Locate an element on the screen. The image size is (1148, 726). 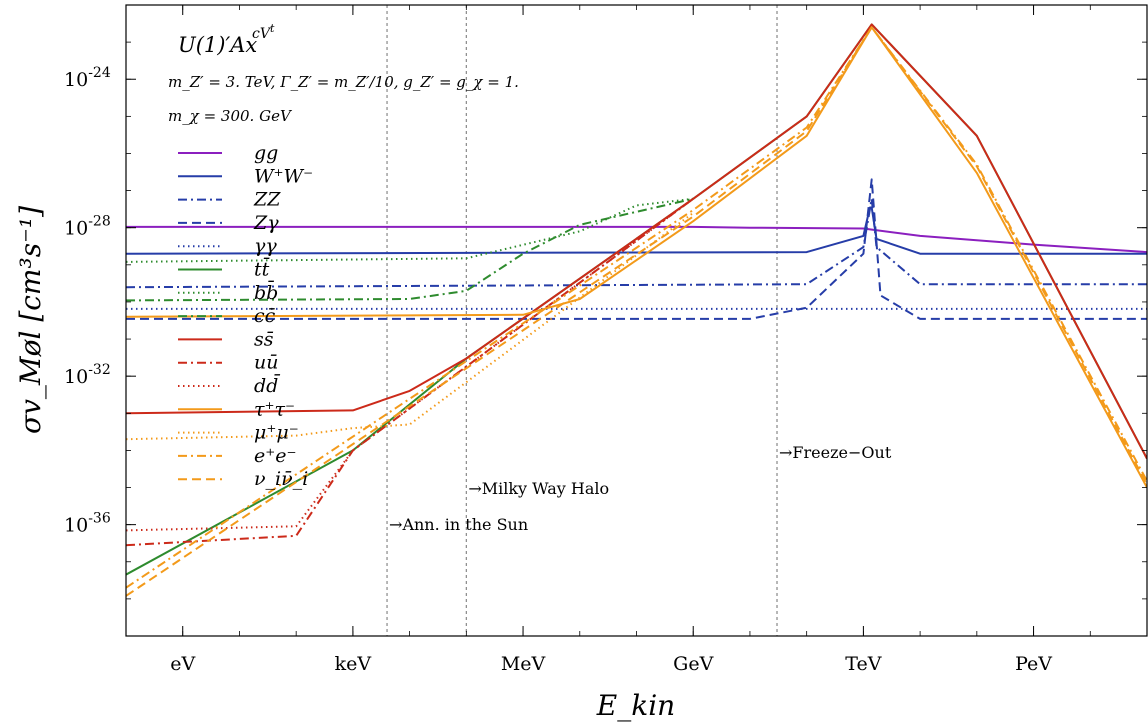
legend-label-11: τ⁺τ⁻ is located at coordinates (274, 409).